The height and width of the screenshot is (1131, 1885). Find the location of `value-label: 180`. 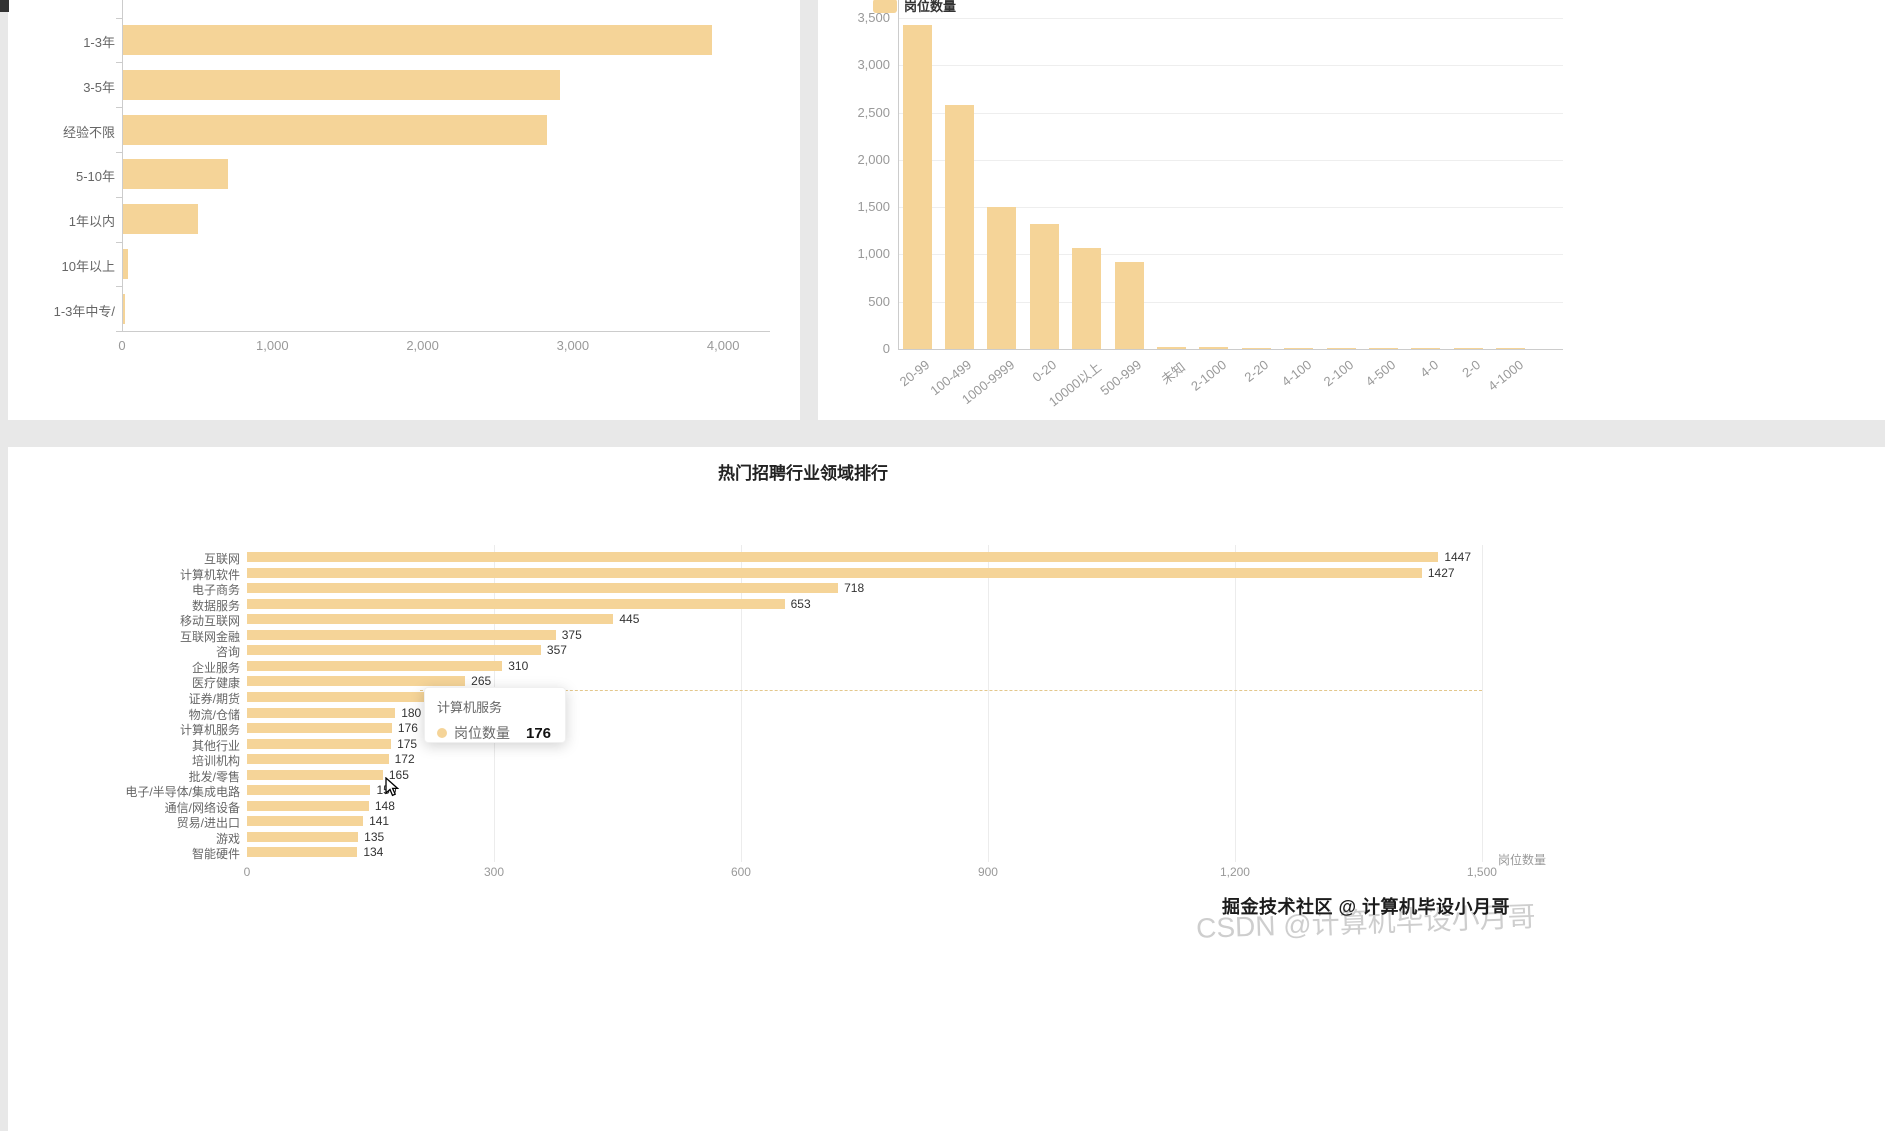

value-label: 180 is located at coordinates (411, 712).